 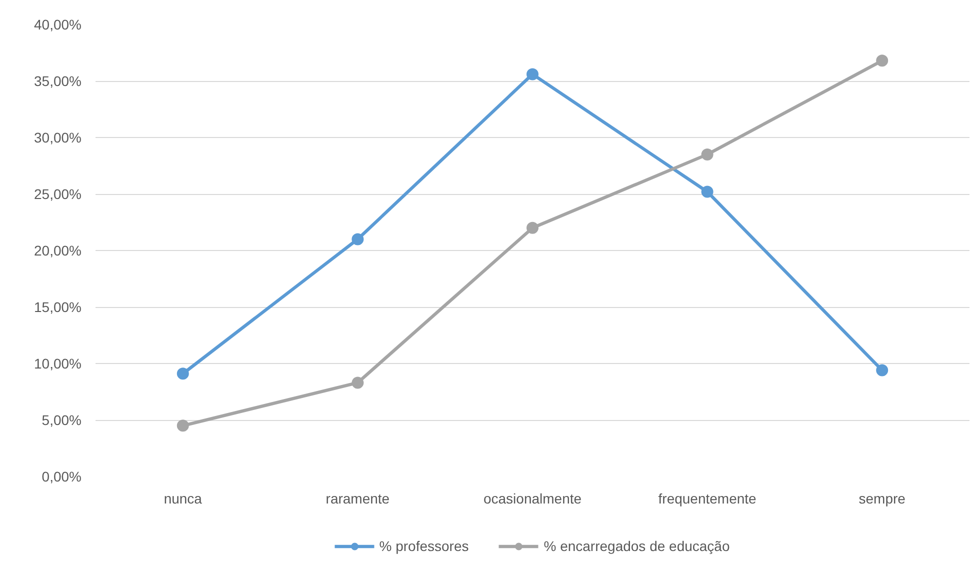 I want to click on y-tick-label: 30,00%, so click(x=58, y=138).